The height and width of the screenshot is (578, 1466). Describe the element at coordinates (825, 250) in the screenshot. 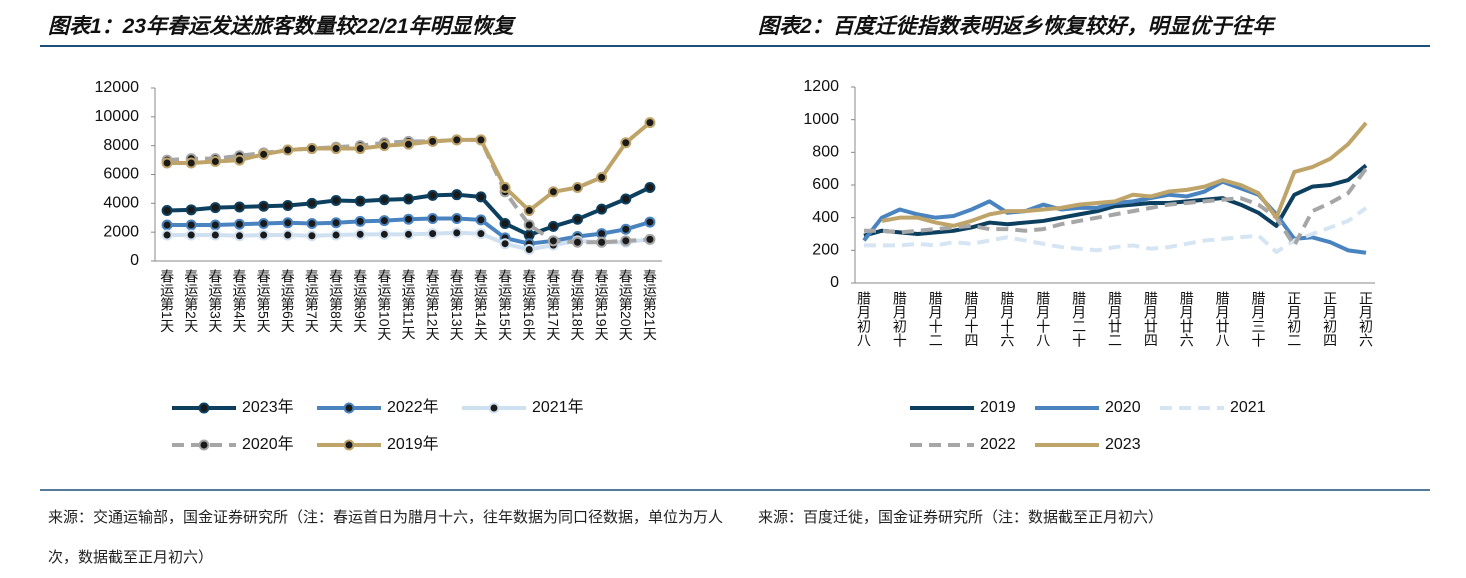

I see `y-tick-label: 200` at that location.